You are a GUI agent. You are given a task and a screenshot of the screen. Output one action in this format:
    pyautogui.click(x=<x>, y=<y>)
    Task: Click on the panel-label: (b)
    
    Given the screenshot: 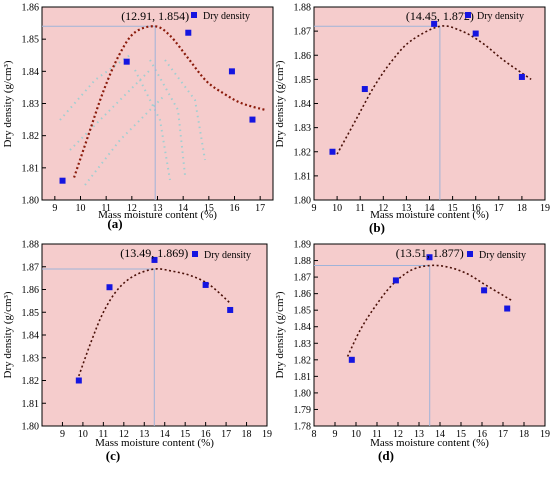 What is the action you would take?
    pyautogui.click(x=377, y=227)
    